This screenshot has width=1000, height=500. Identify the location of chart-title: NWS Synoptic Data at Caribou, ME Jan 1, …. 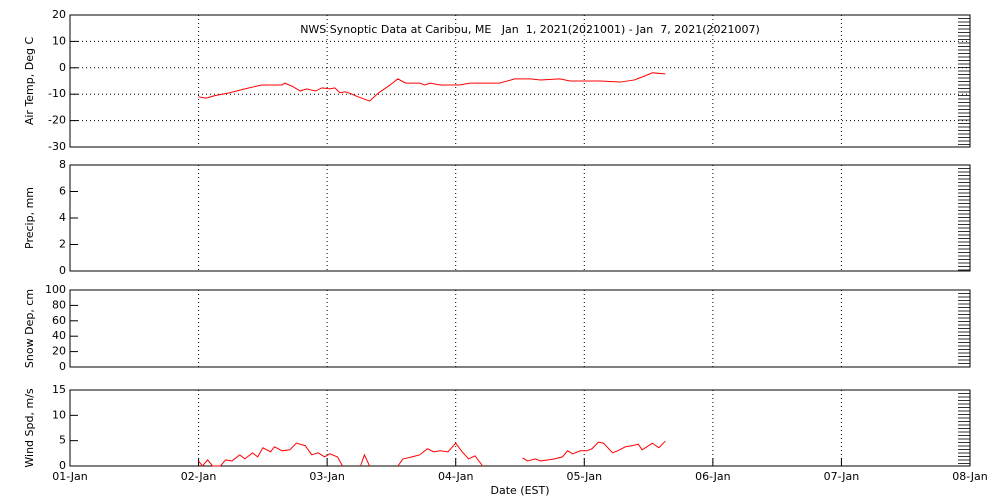
(530, 29).